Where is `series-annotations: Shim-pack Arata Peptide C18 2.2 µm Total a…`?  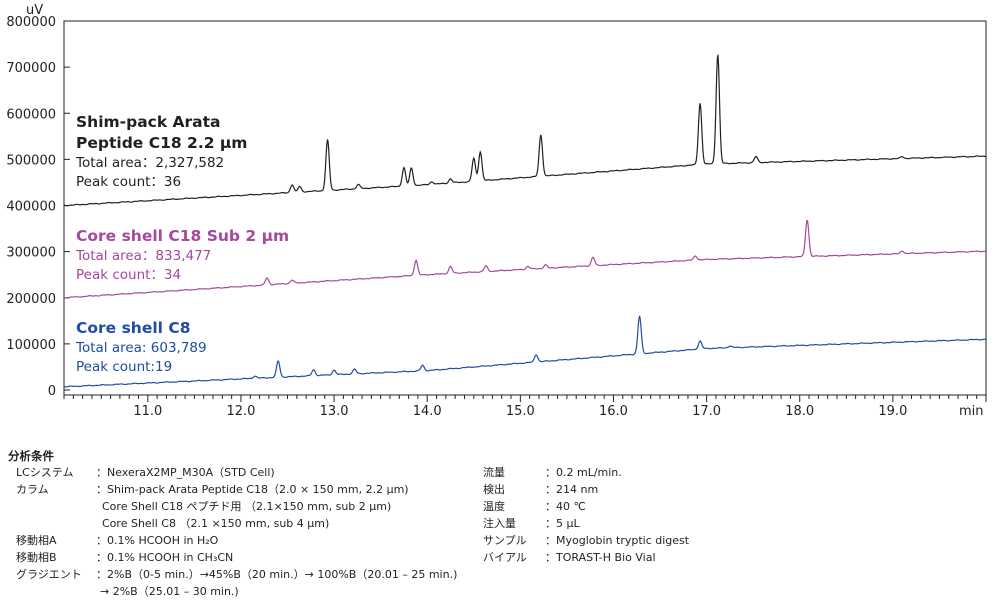 series-annotations: Shim-pack Arata Peptide C18 2.2 µm Total a… is located at coordinates (182, 244).